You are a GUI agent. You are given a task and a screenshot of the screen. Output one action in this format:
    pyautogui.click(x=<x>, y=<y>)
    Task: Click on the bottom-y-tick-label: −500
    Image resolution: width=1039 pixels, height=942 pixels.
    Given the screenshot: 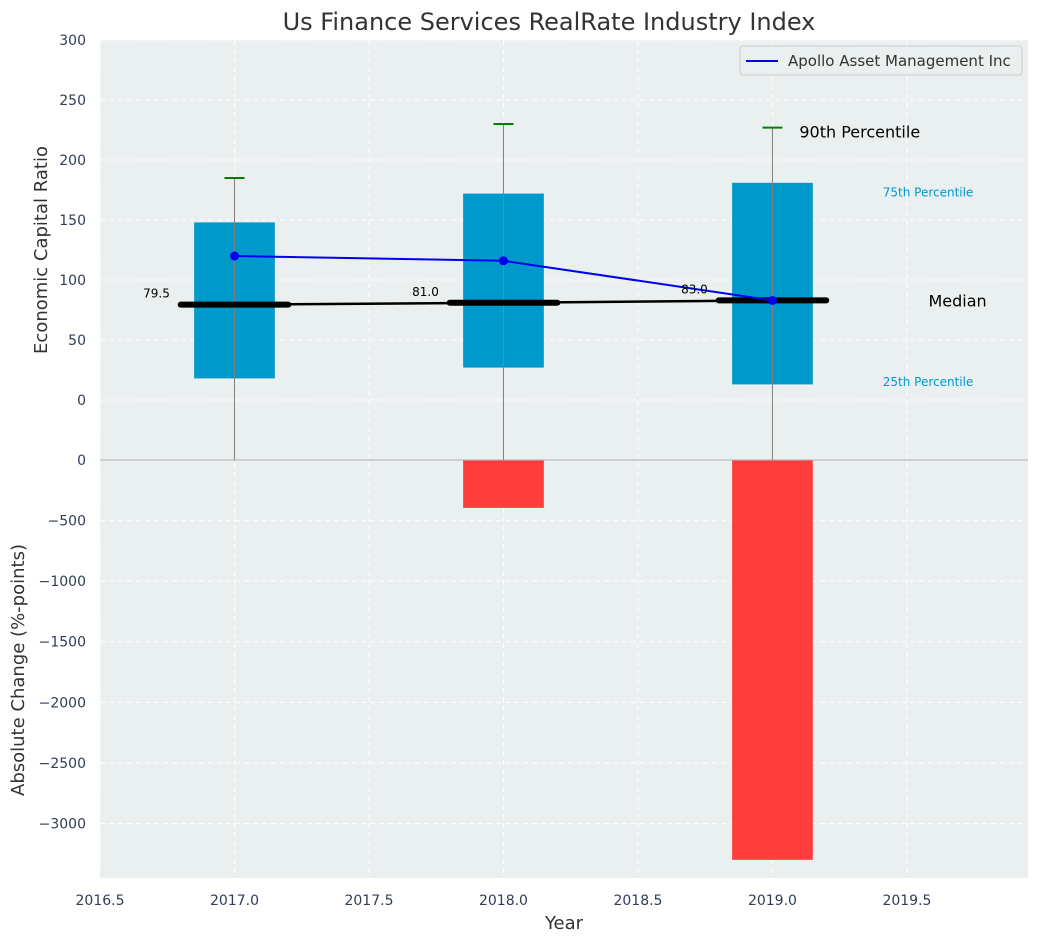 What is the action you would take?
    pyautogui.click(x=67, y=522)
    